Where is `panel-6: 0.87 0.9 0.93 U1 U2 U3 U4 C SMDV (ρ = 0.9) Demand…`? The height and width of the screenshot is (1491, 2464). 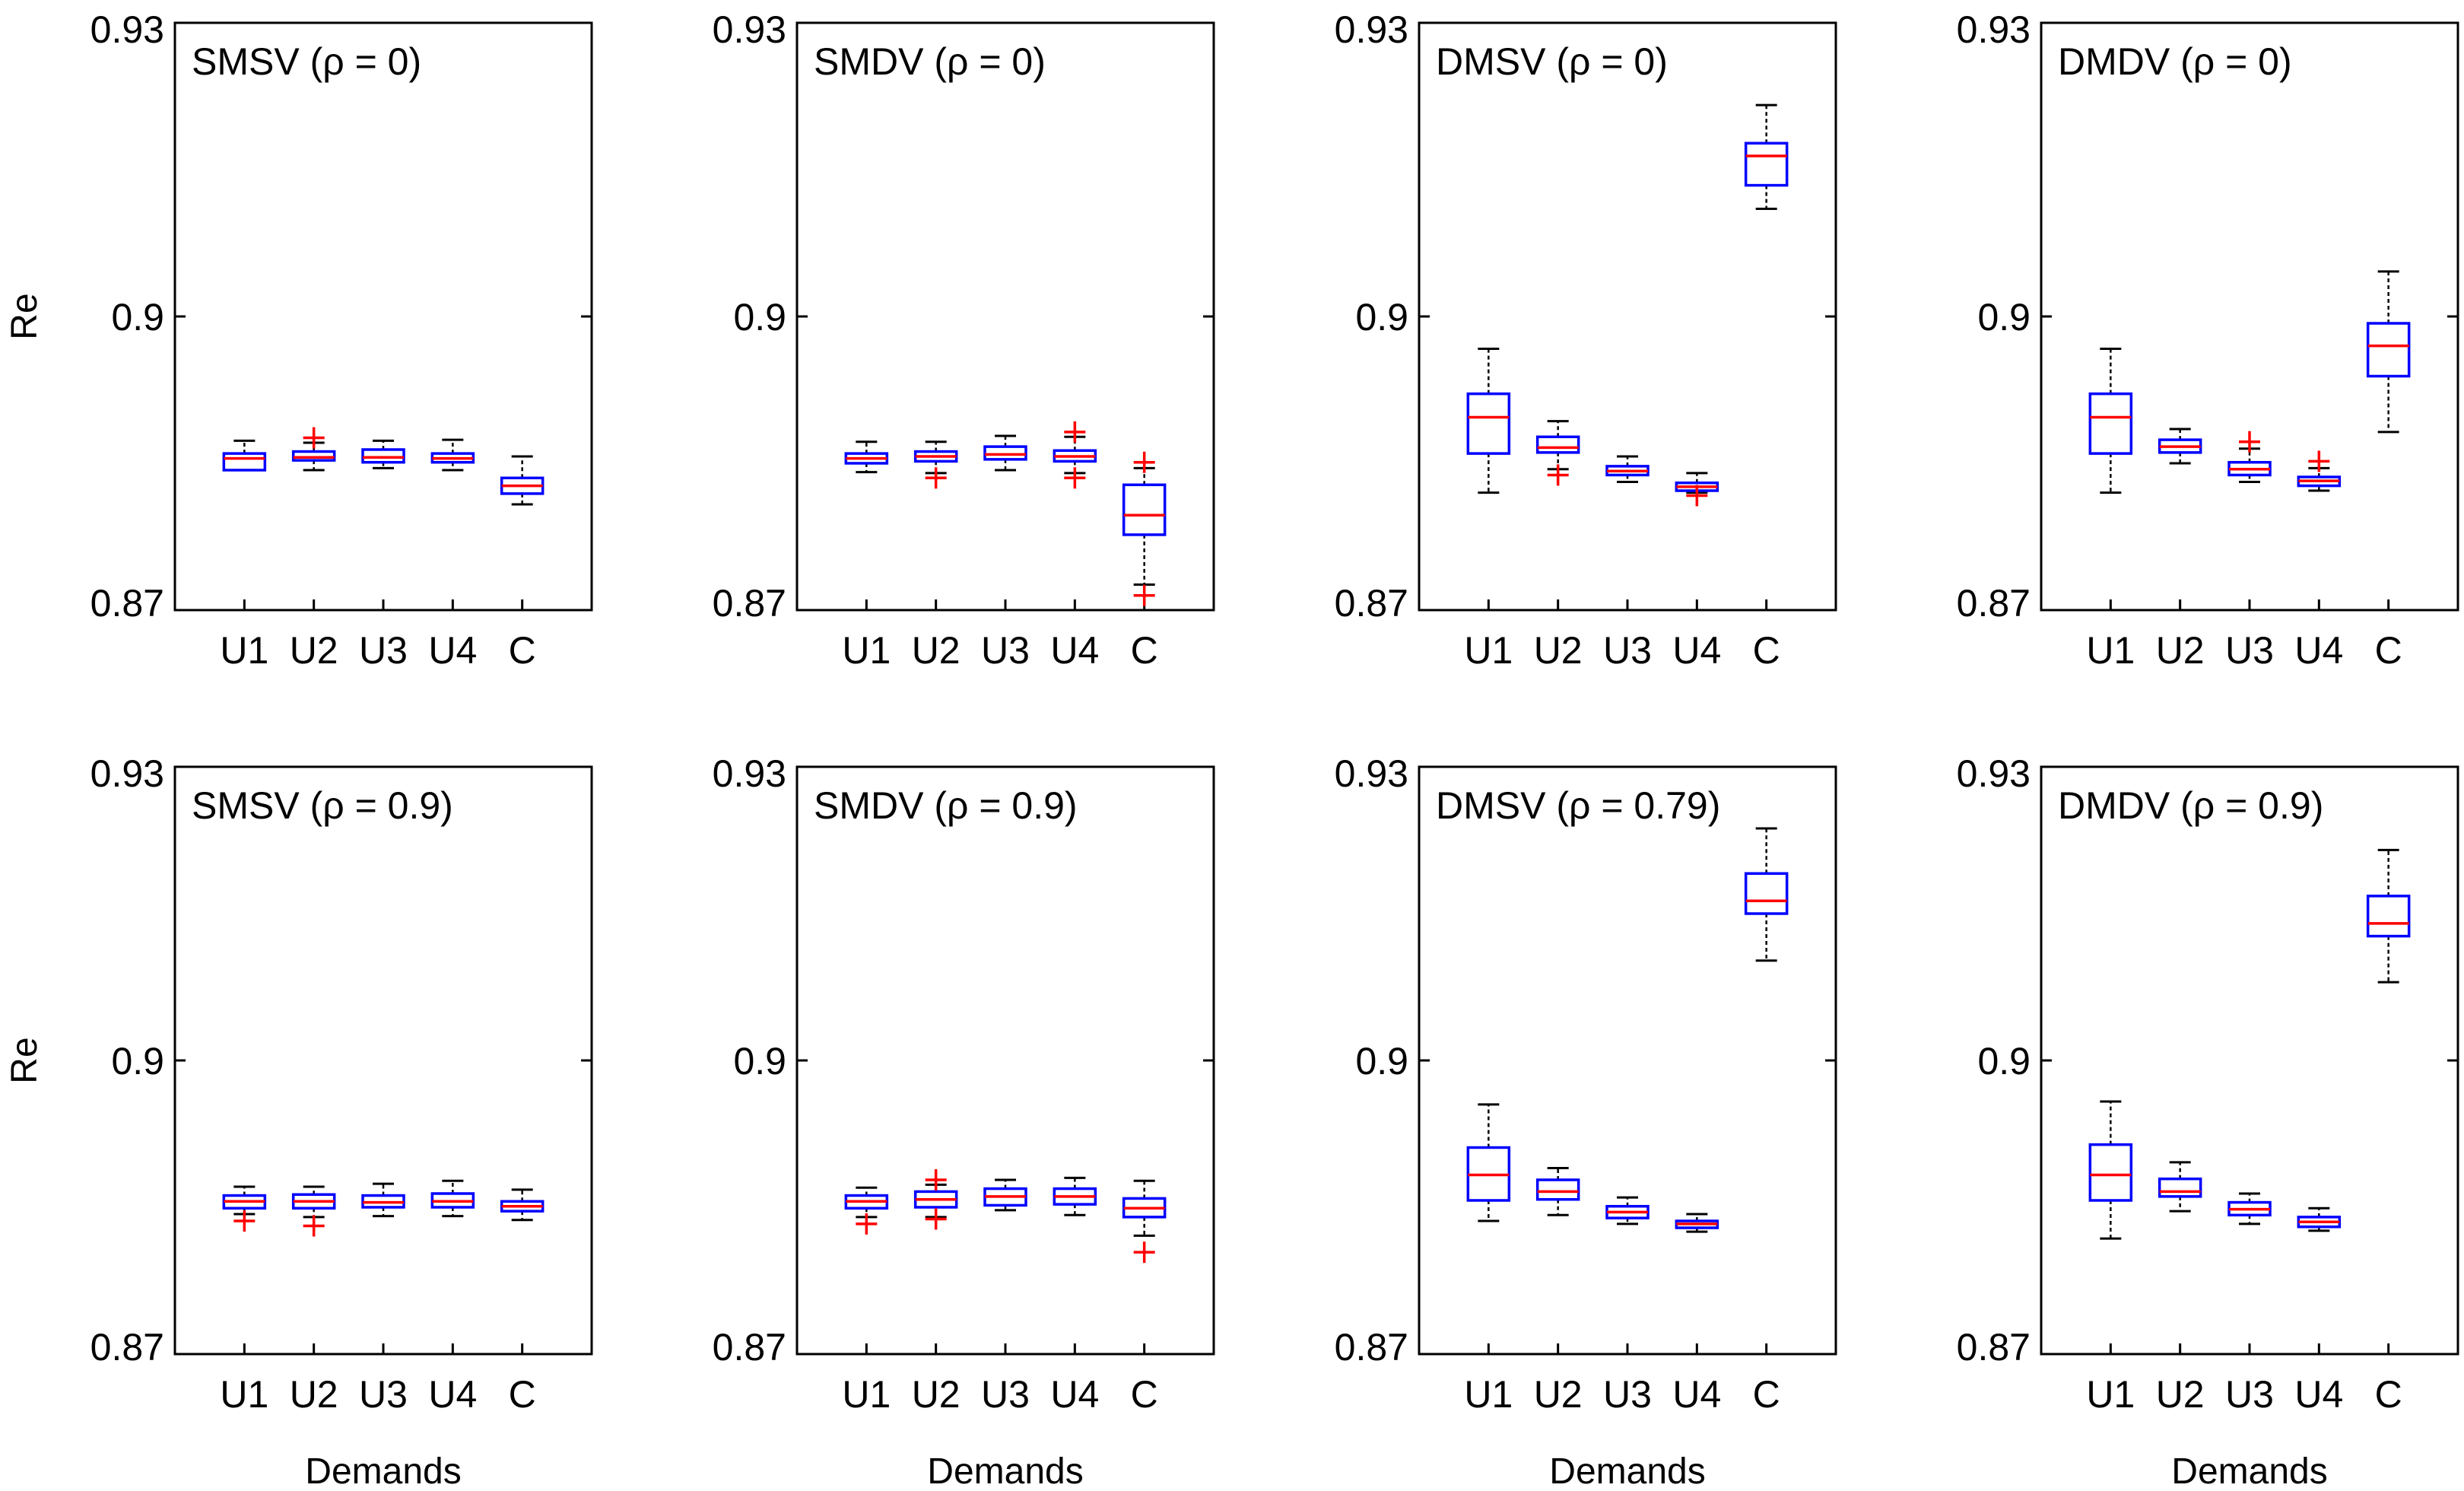 panel-6: 0.87 0.9 0.93 U1 U2 U3 U4 C SMDV (ρ = 0.9) Demand… is located at coordinates (964, 1121).